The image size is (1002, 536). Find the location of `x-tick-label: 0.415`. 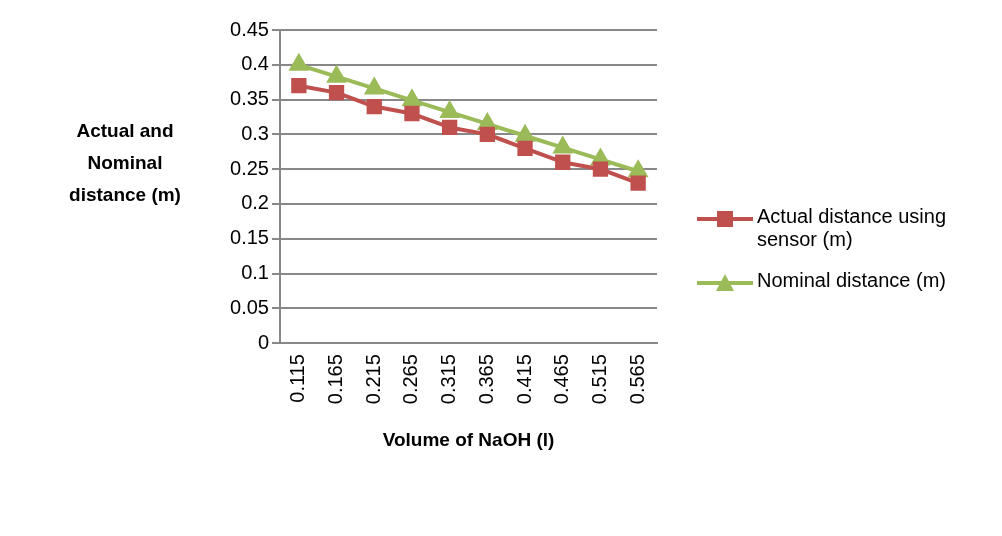

x-tick-label: 0.415 is located at coordinates (523, 379).